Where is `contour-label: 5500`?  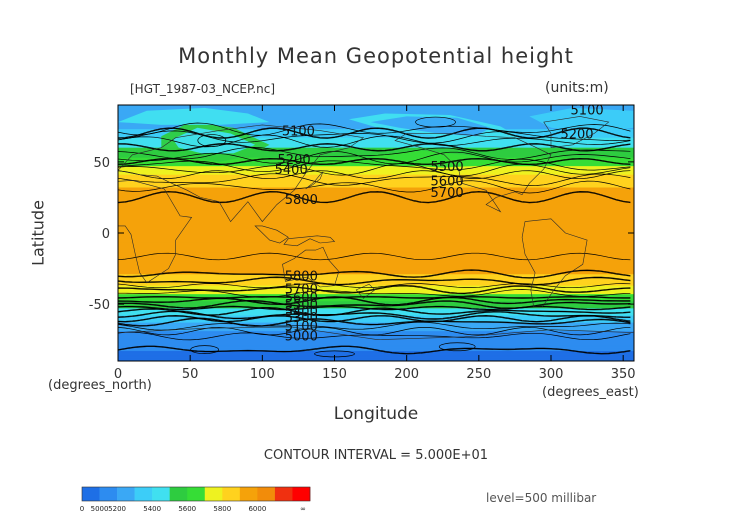
contour-label: 5500 is located at coordinates (301, 305).